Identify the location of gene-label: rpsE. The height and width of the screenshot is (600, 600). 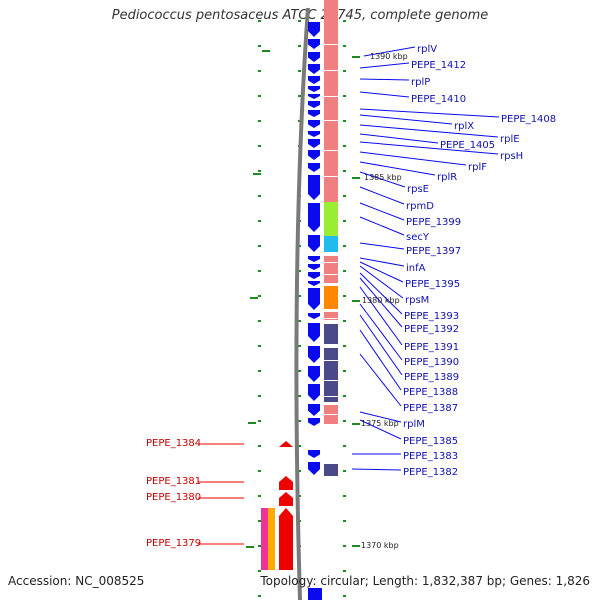
(418, 189).